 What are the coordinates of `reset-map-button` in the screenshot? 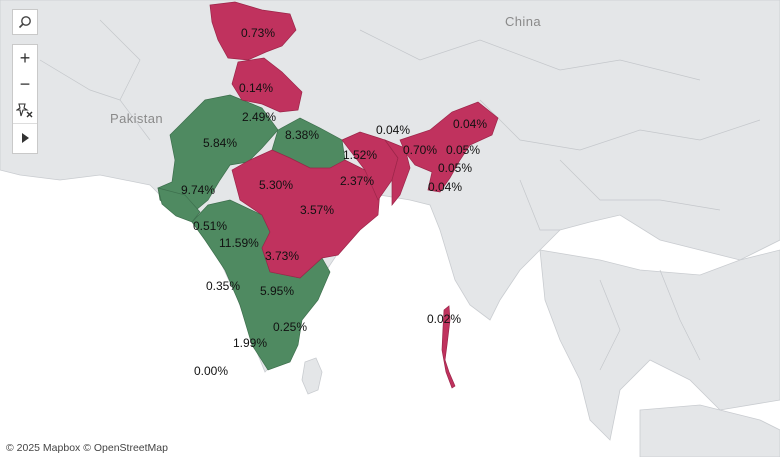 It's located at (25, 110).